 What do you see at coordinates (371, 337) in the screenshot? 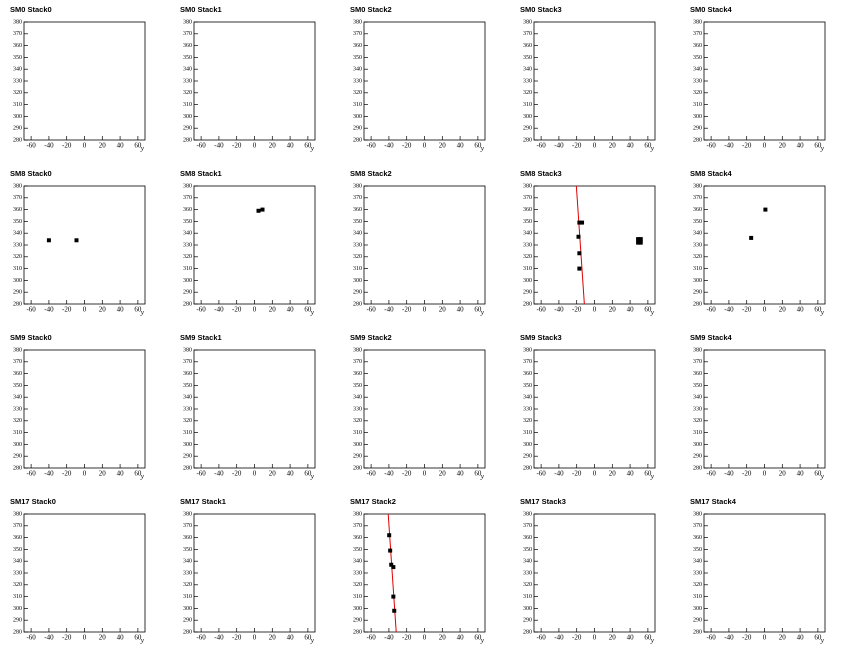
I see `panel-title: SM9 Stack2` at bounding box center [371, 337].